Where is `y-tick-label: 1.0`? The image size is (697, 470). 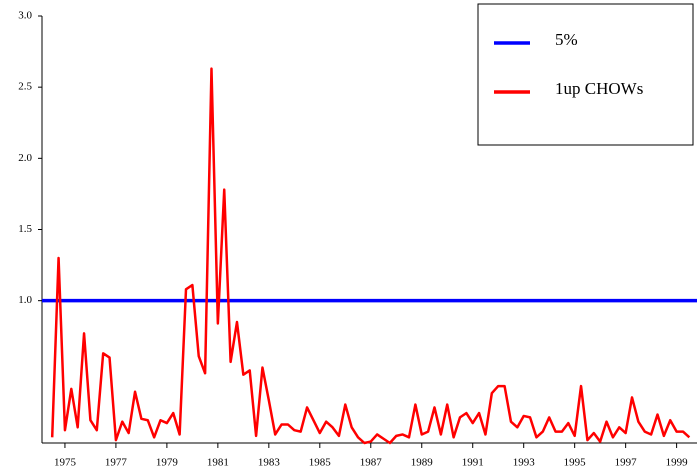
y-tick-label: 1.0 is located at coordinates (25, 300).